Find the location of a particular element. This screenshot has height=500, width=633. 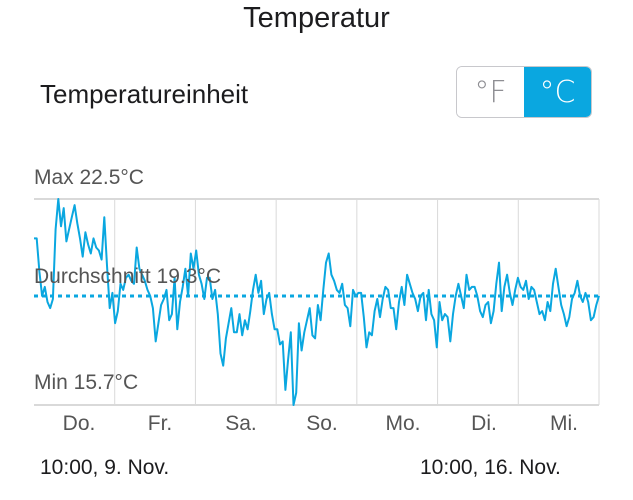

chart-max-label: Max 22.5°C is located at coordinates (89, 177).